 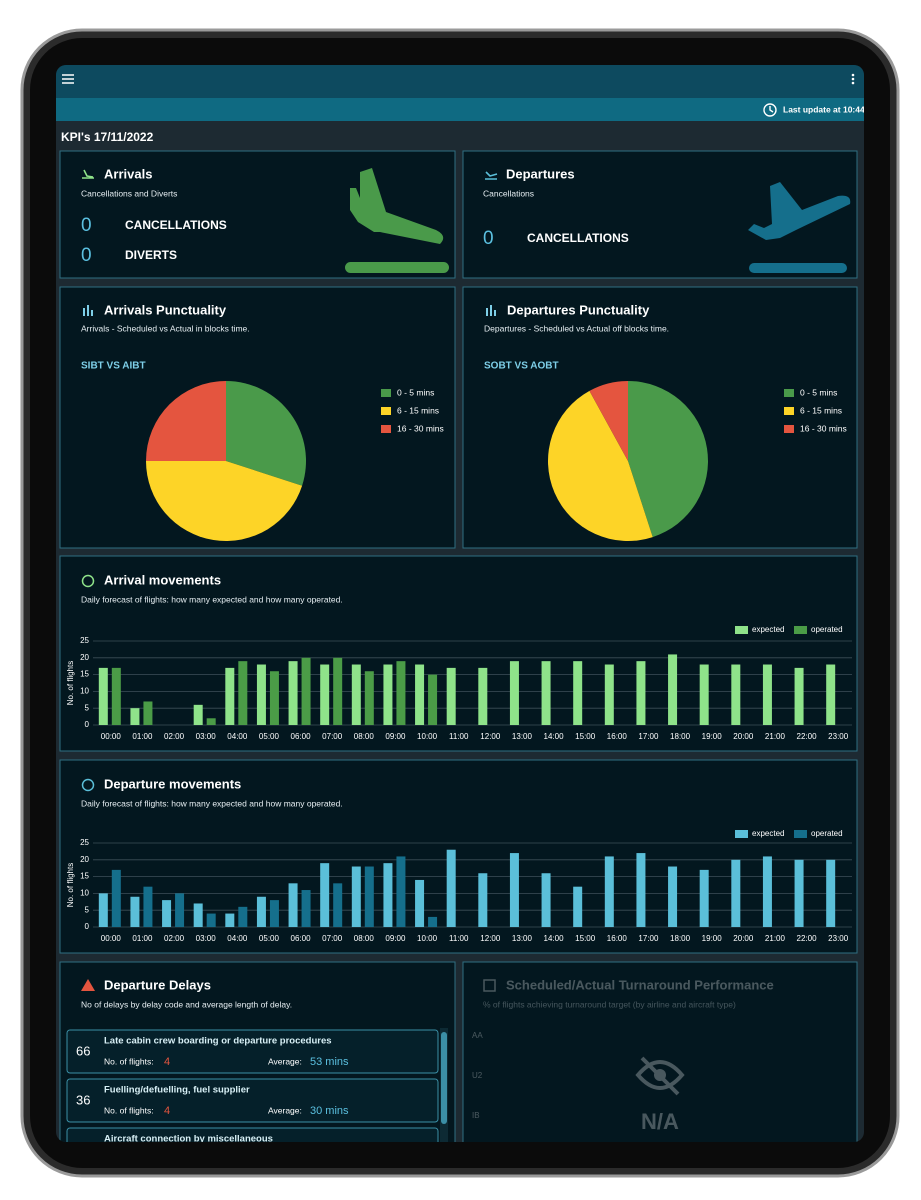 What do you see at coordinates (188, 1139) in the screenshot?
I see `delay-title: Aircraft connection by miscellaneous` at bounding box center [188, 1139].